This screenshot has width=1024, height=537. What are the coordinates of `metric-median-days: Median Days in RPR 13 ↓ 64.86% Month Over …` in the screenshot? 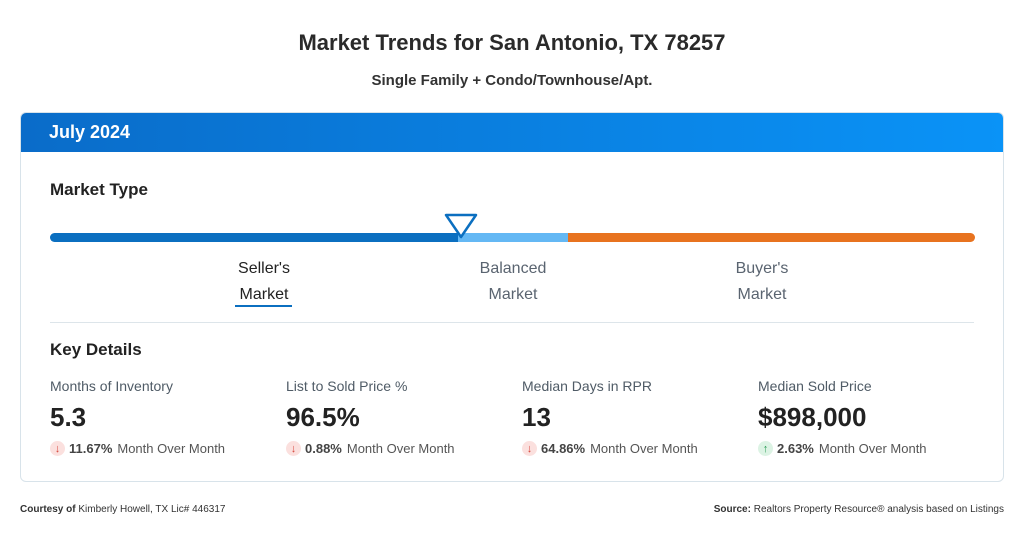 It's located at (637, 417).